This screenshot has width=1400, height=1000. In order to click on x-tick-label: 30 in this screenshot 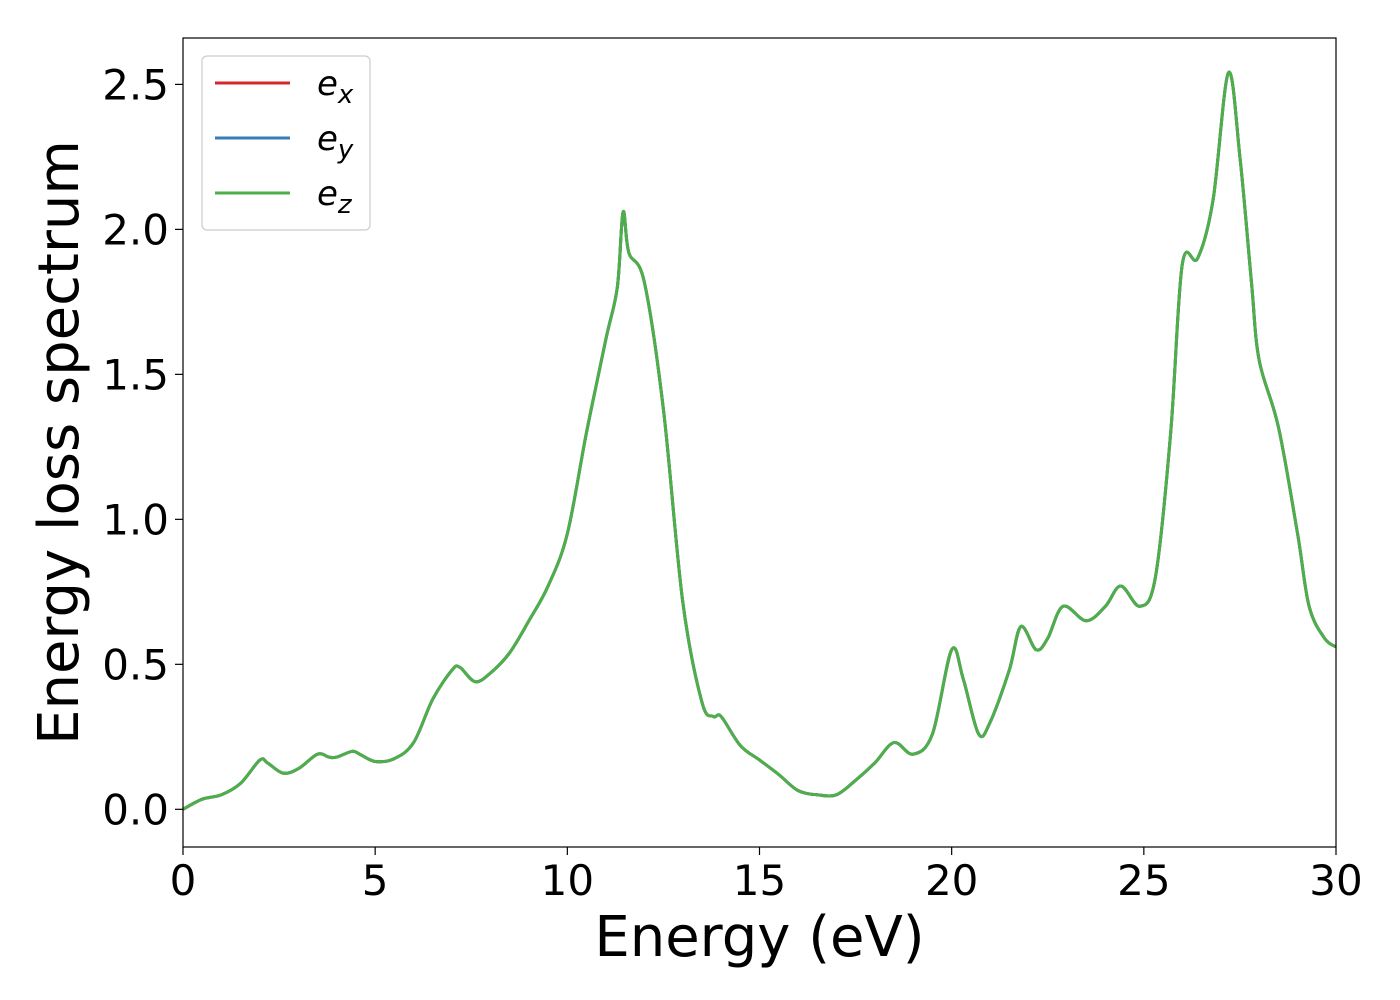, I will do `click(1335, 880)`.